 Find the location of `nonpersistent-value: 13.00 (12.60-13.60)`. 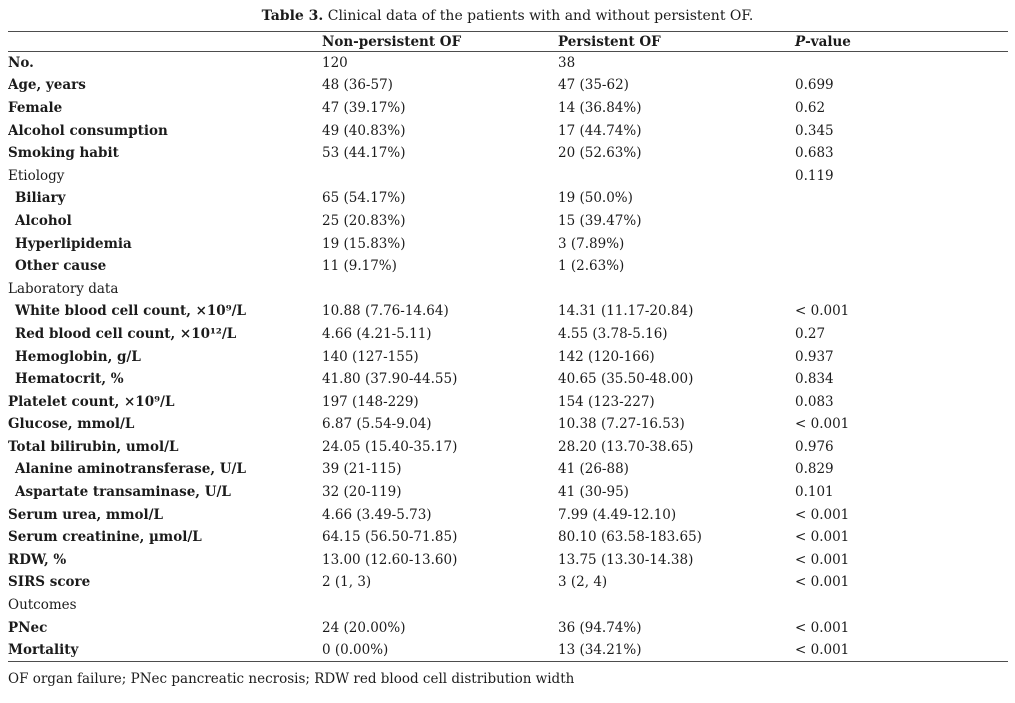

nonpersistent-value: 13.00 (12.60-13.60) is located at coordinates (390, 559).